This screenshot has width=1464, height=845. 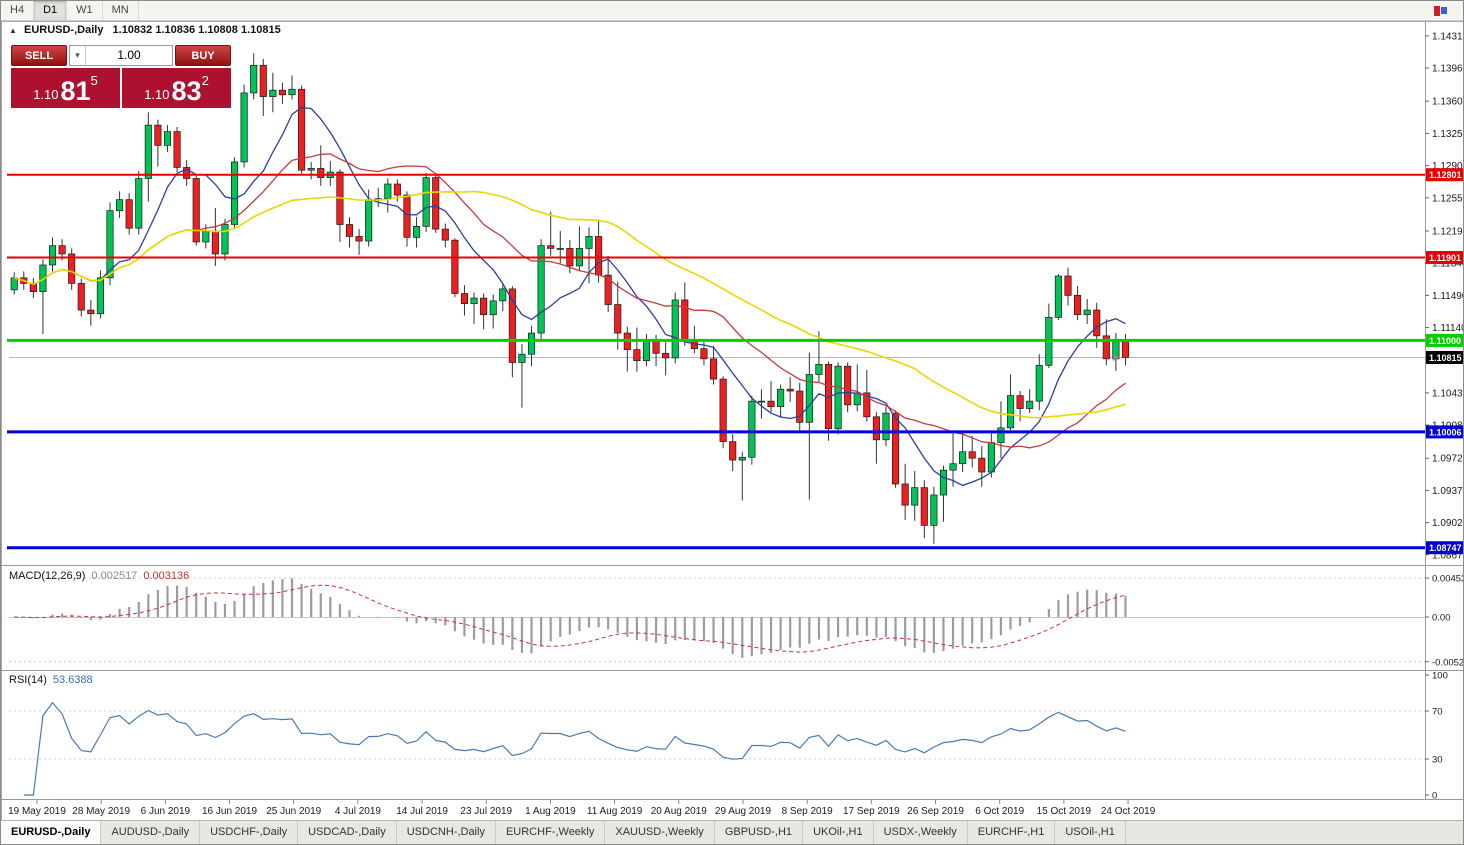 I want to click on macd-indicator-label: MACD(12,26,9) 0.002517 0.003136, so click(x=99, y=576).